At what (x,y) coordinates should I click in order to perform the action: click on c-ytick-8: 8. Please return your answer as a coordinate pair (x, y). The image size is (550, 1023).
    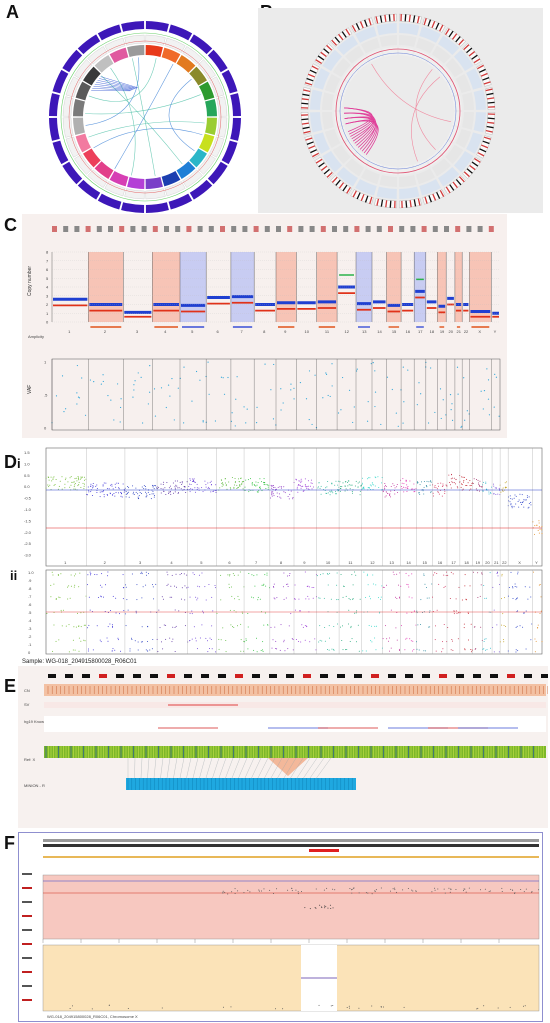
    Looking at the image, I should click on (47, 252).